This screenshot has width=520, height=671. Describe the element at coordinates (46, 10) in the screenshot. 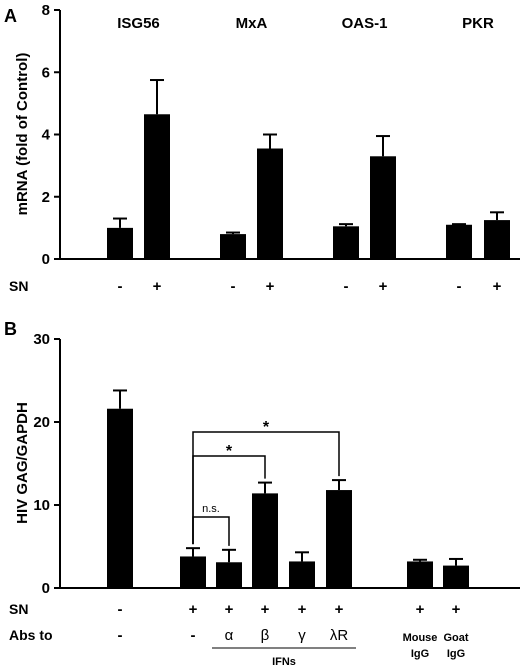

I see `panel-a-y-tick-label: 8` at that location.